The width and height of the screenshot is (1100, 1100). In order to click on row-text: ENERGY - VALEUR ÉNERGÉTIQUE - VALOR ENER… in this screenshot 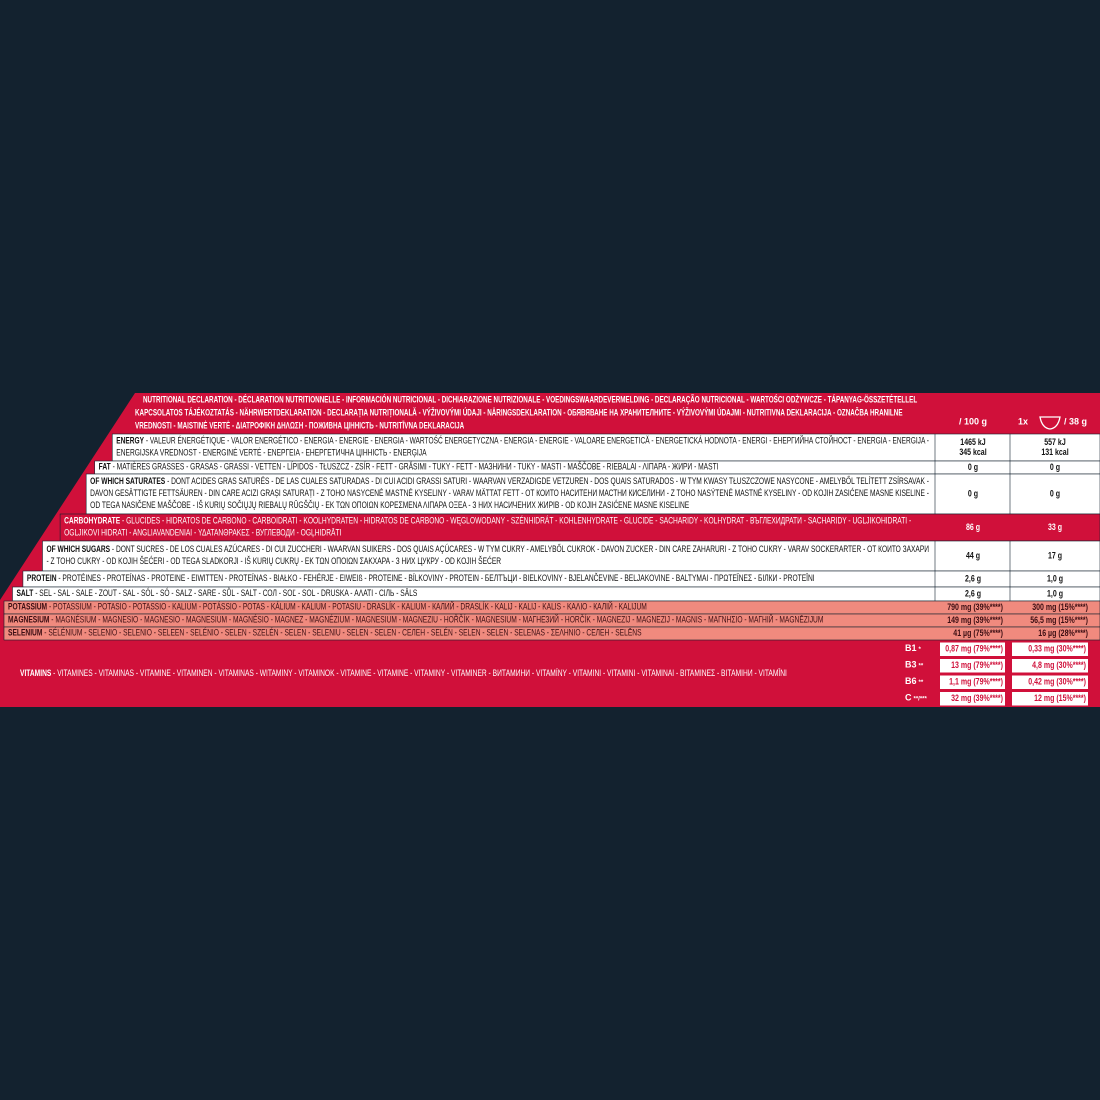, I will do `click(522, 440)`.